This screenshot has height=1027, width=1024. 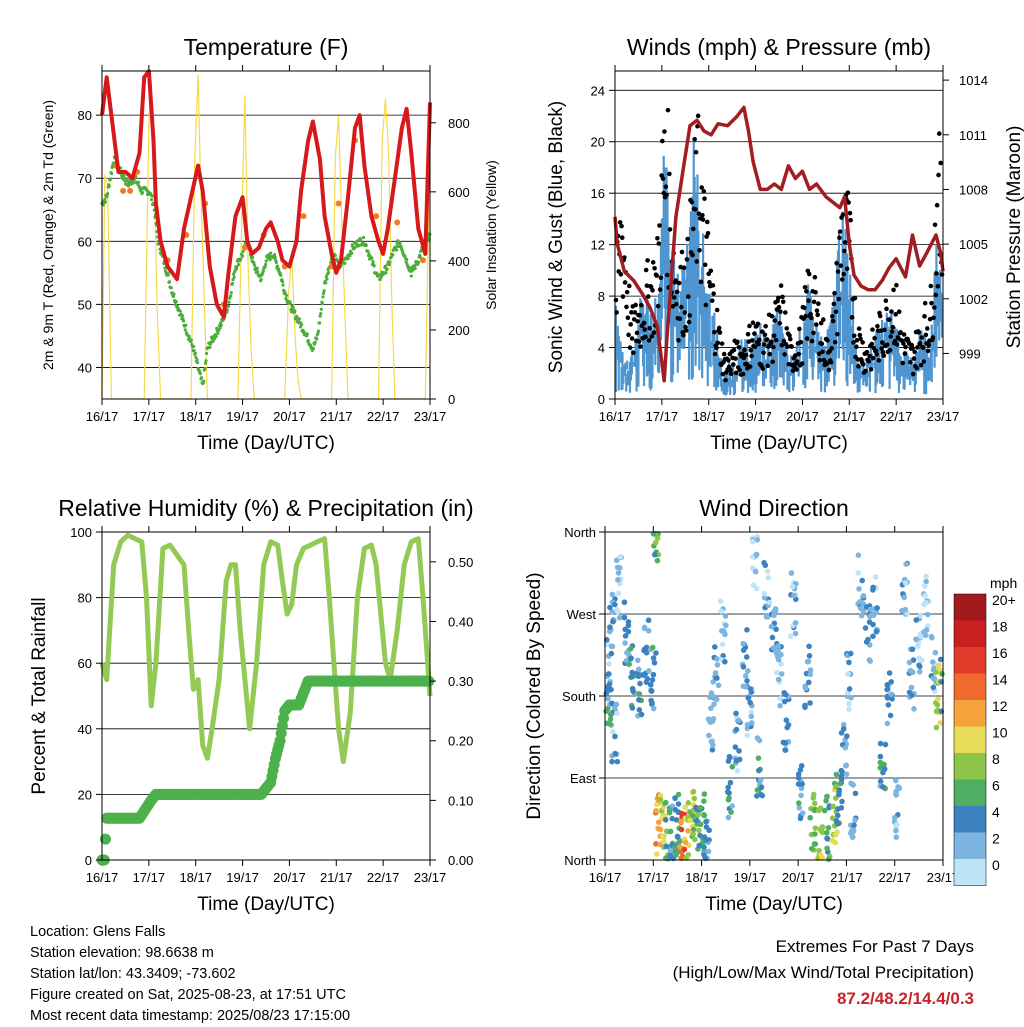 What do you see at coordinates (266, 904) in the screenshot?
I see `rh-xlabel: Time (Day/UTC)` at bounding box center [266, 904].